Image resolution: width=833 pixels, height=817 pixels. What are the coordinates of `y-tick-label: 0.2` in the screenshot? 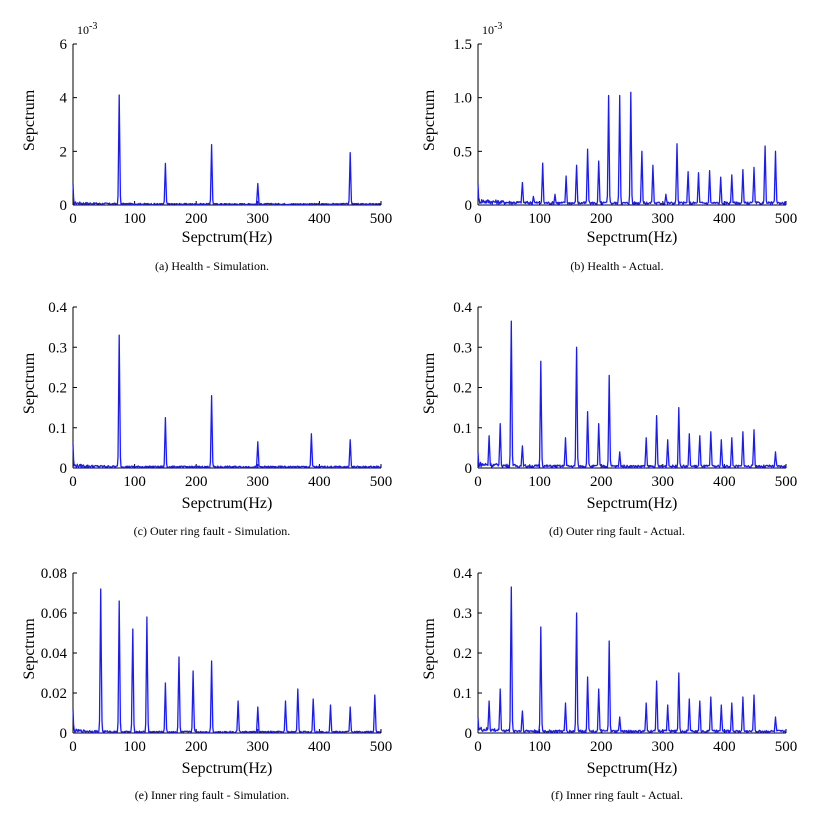 It's located at (57, 389).